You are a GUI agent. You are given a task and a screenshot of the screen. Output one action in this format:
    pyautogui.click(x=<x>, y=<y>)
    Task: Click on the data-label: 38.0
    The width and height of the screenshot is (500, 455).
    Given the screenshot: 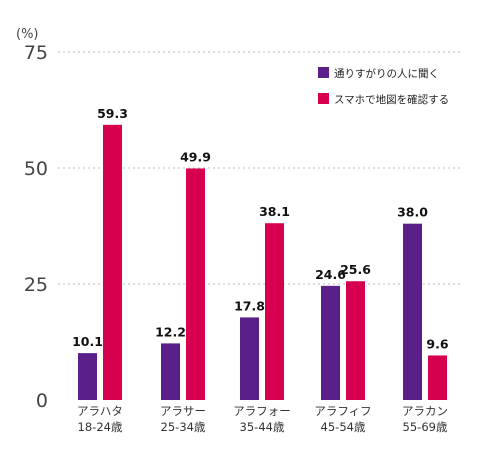 What is the action you would take?
    pyautogui.click(x=412, y=212)
    